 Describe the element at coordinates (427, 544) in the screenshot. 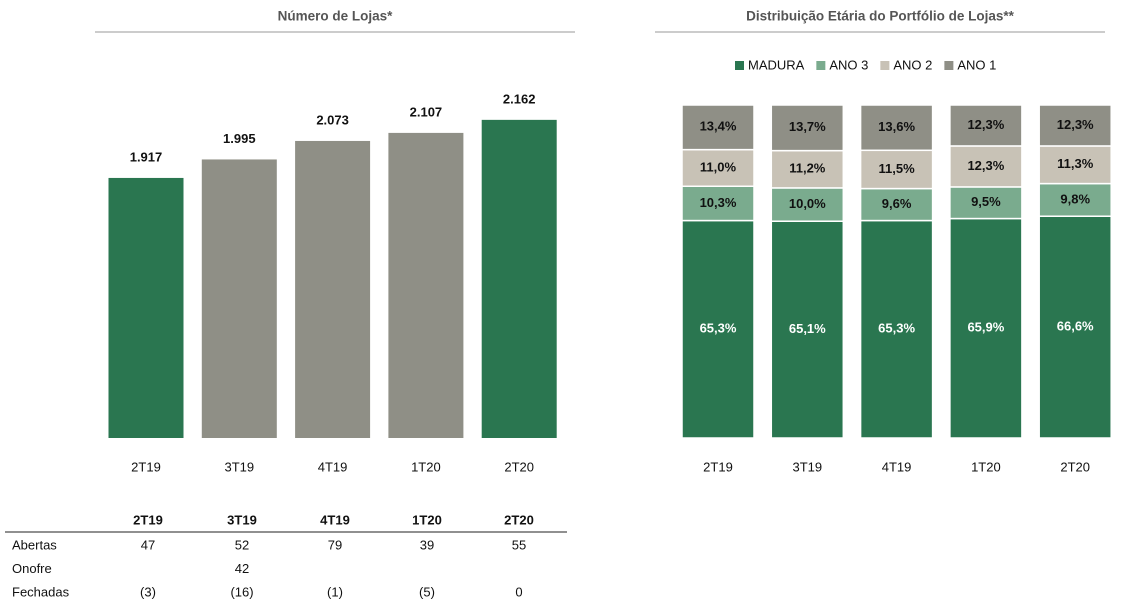

I see `table-cell: 39` at that location.